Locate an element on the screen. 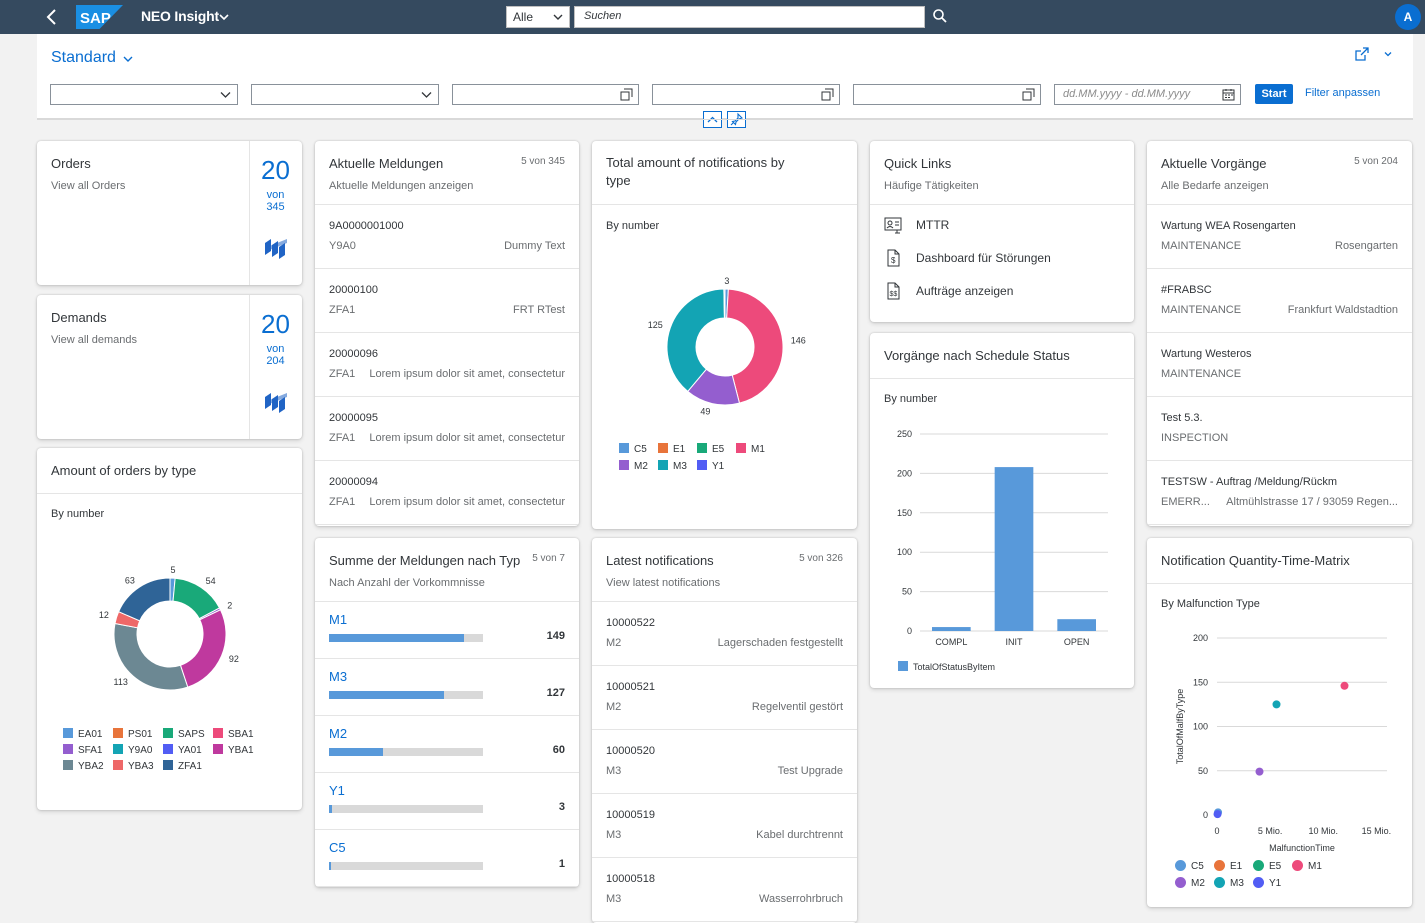 The height and width of the screenshot is (923, 1425). user-avatar: A is located at coordinates (1408, 17).